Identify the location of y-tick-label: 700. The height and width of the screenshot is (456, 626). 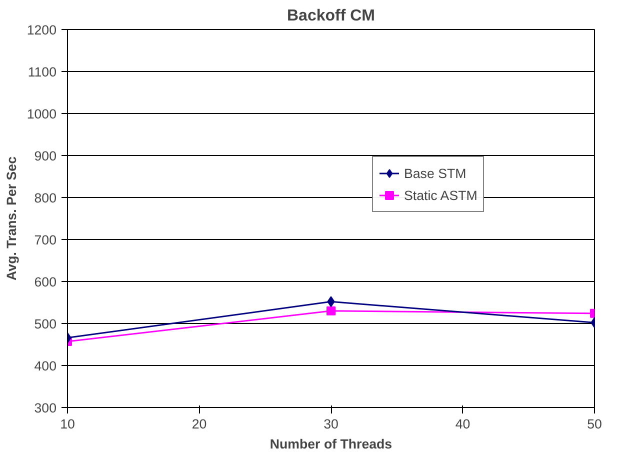
(45, 240).